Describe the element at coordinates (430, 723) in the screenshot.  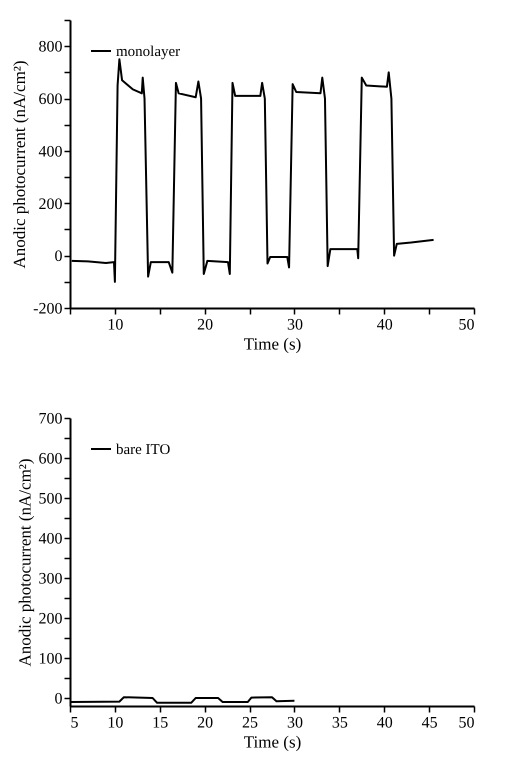
I see `x-tick-label: 45` at that location.